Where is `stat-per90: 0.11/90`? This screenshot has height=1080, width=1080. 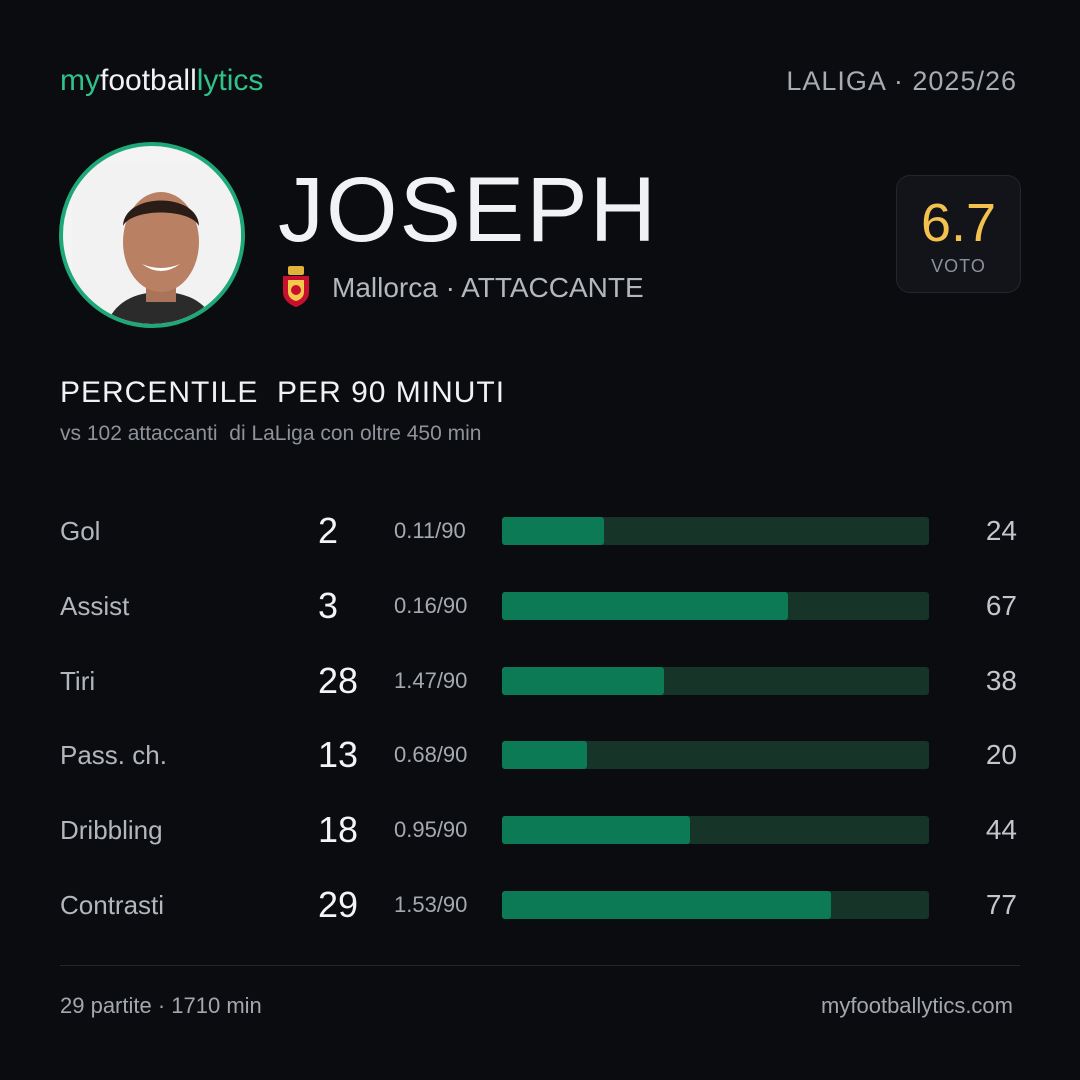
stat-per90: 0.11/90 is located at coordinates (430, 530).